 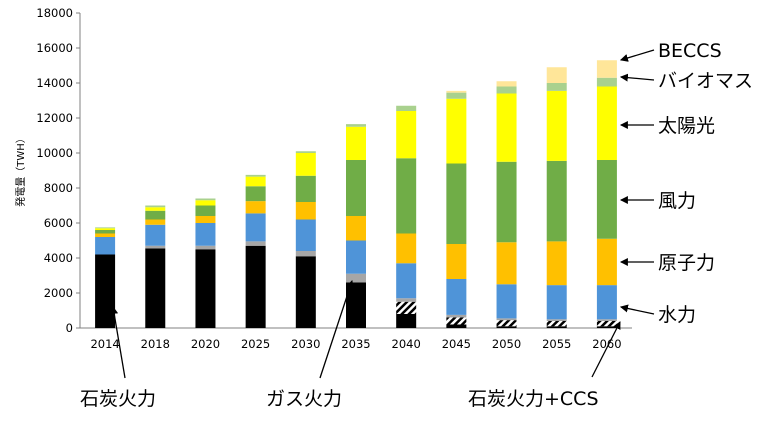 I want to click on series-annotation: 太陽光, so click(x=686, y=126).